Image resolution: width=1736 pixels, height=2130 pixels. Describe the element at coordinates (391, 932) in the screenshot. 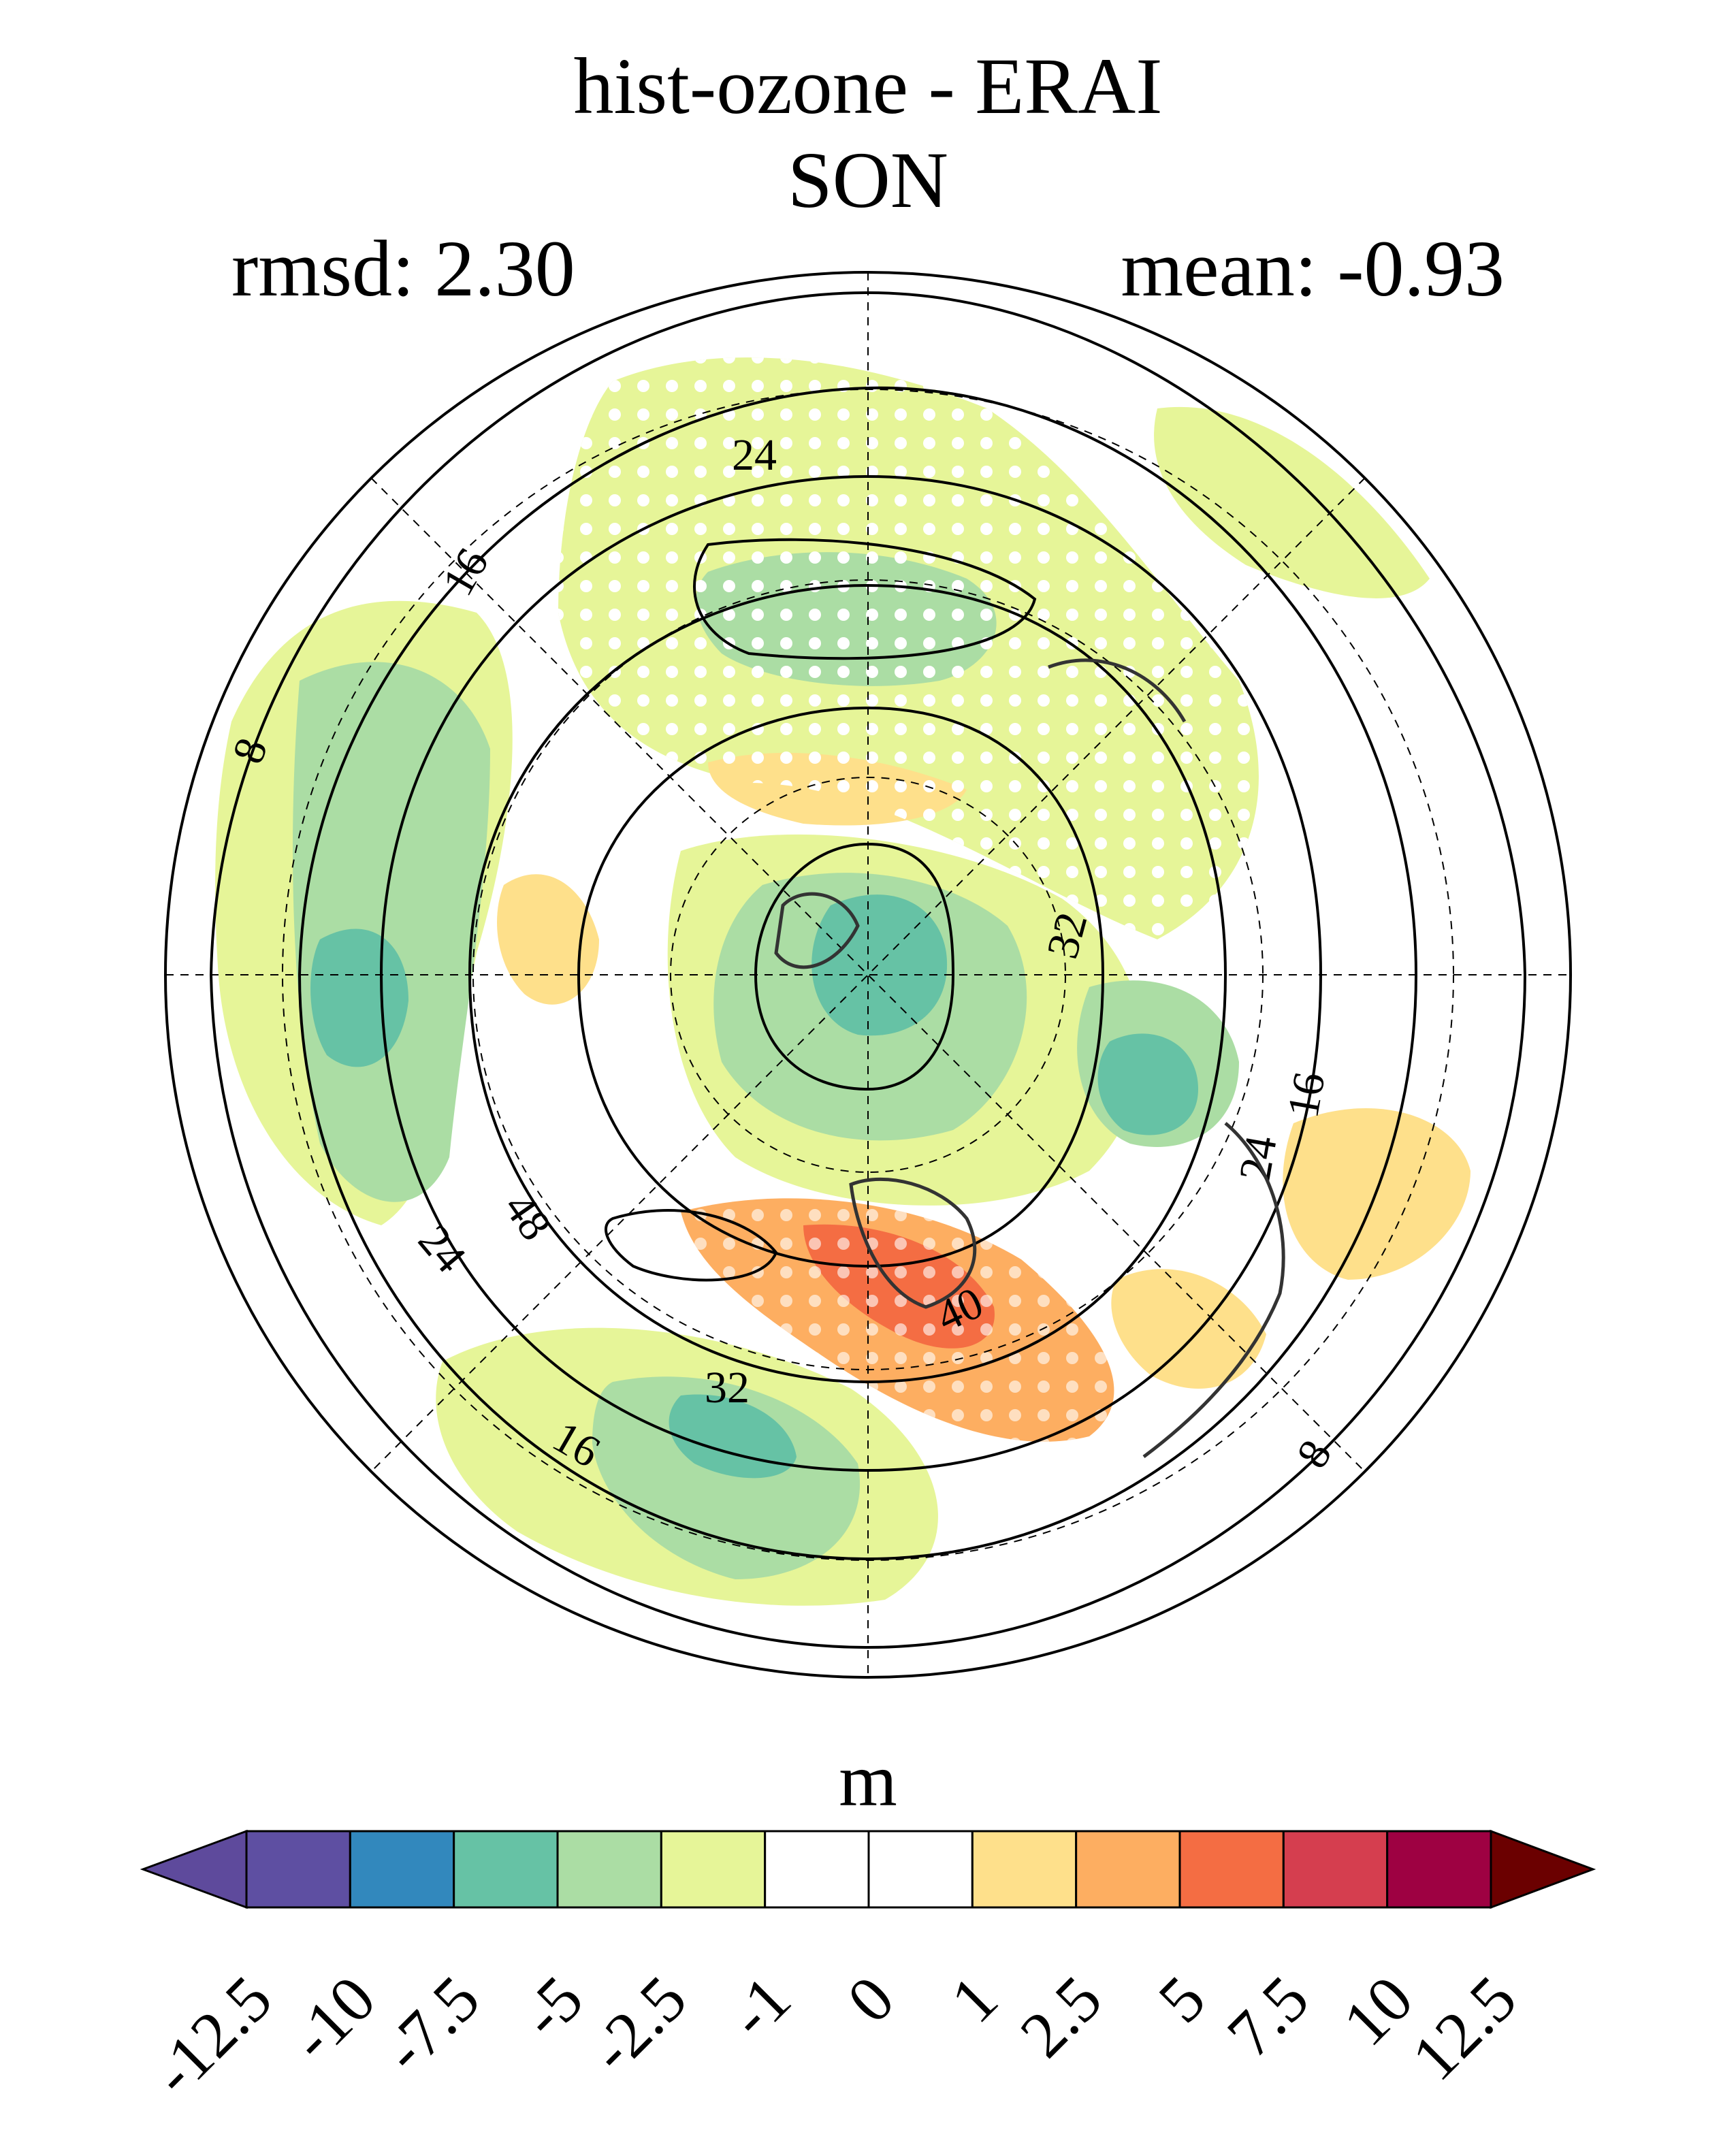

I see `region-pacific-green` at that location.